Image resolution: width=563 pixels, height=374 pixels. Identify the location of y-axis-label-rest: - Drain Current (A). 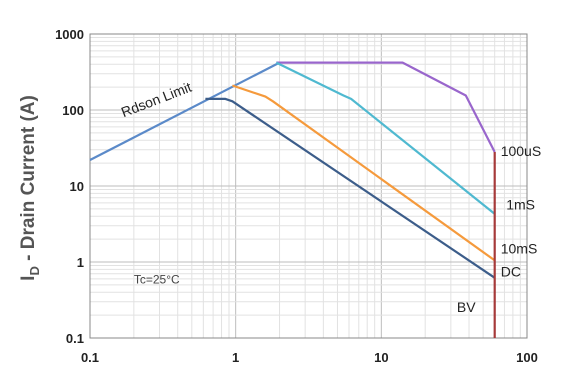
(28, 180).